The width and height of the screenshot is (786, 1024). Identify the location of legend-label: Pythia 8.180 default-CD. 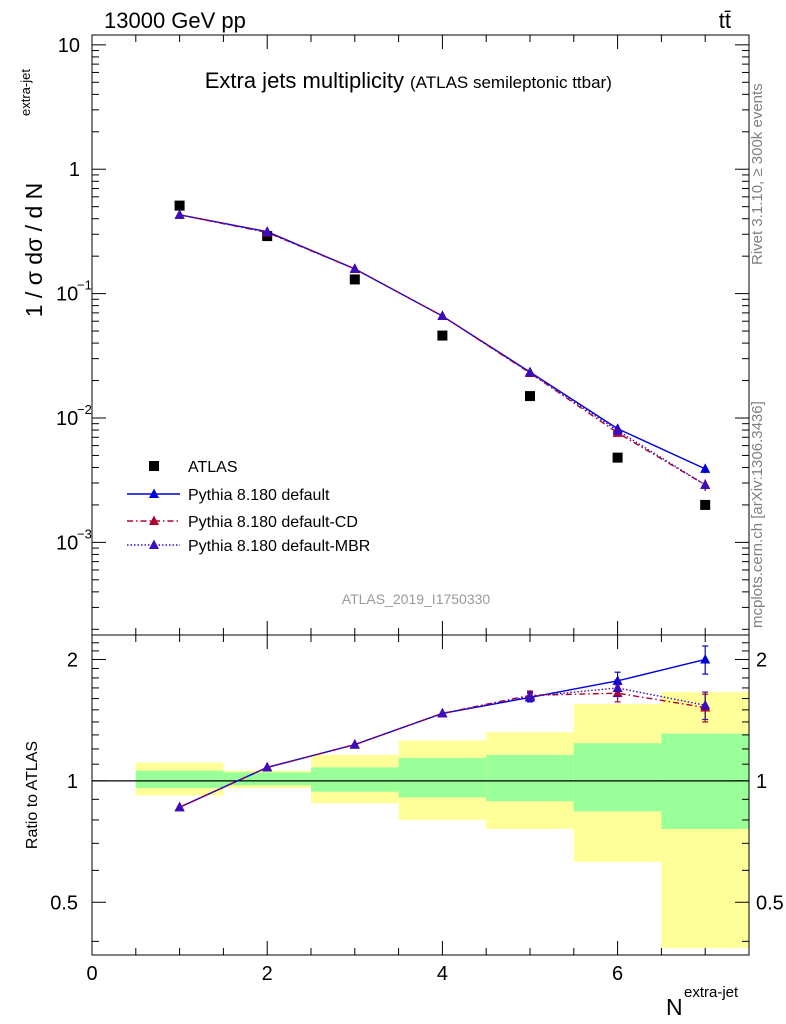
(273, 522).